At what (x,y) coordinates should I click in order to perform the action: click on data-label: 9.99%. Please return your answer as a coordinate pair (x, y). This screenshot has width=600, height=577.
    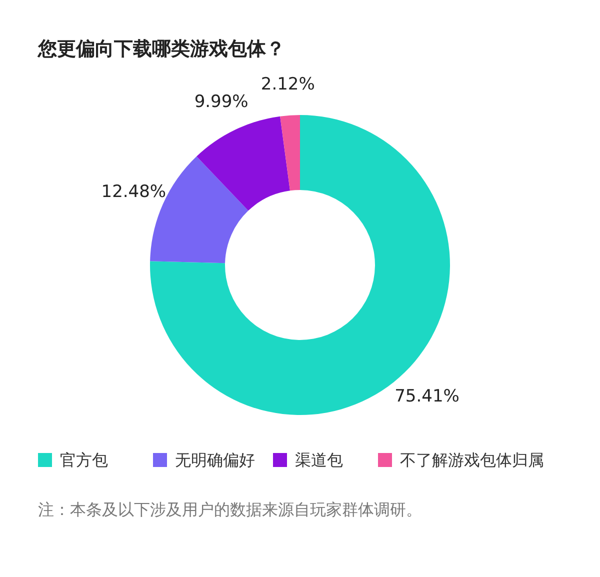
    Looking at the image, I should click on (221, 102).